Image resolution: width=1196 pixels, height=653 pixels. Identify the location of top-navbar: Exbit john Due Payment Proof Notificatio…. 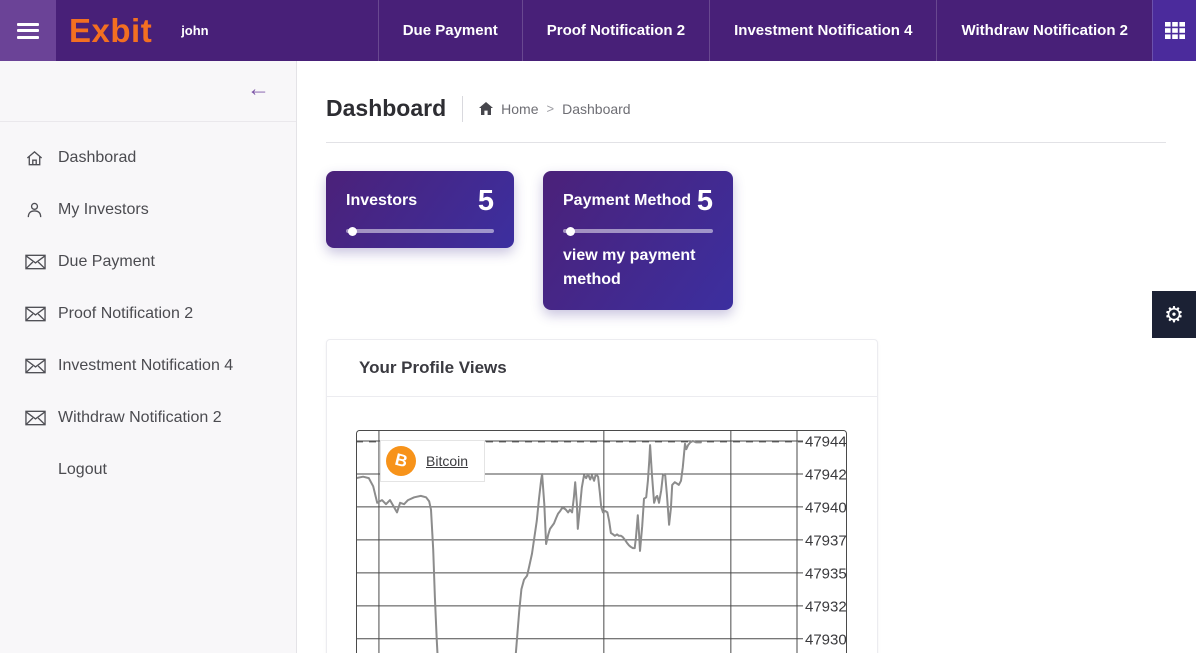
(598, 30).